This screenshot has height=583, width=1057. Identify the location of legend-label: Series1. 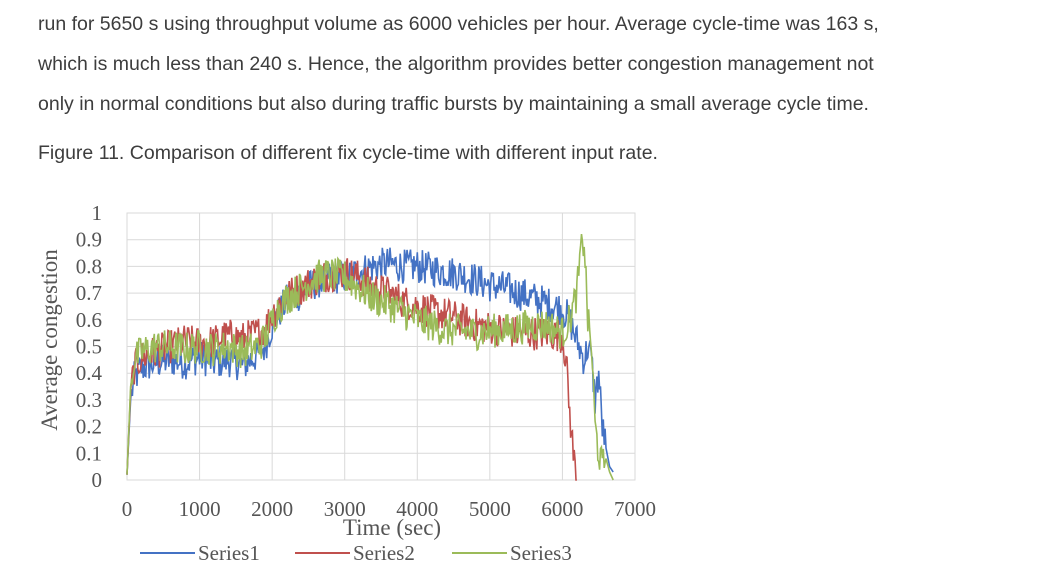
(229, 553).